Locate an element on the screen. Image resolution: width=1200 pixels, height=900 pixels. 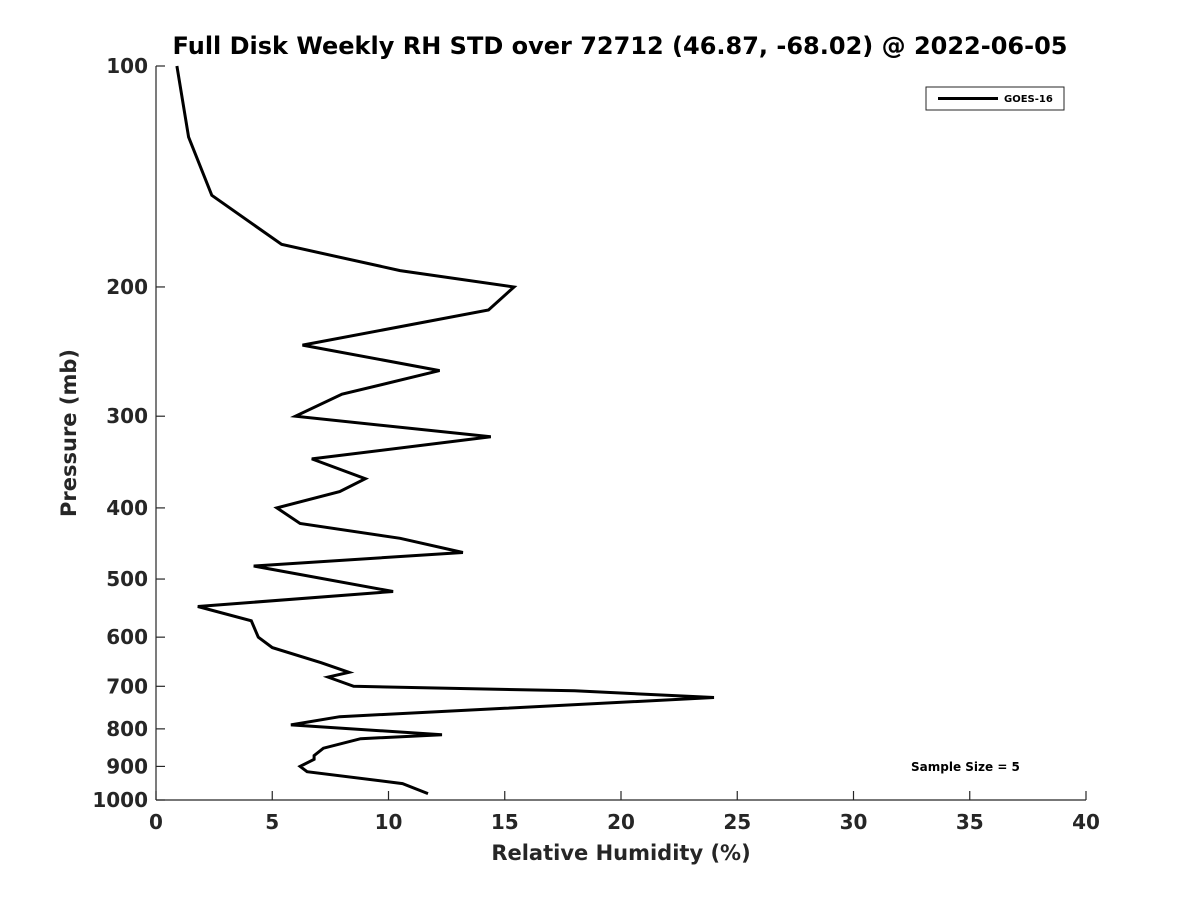
y-tick-label: 600 is located at coordinates (127, 637).